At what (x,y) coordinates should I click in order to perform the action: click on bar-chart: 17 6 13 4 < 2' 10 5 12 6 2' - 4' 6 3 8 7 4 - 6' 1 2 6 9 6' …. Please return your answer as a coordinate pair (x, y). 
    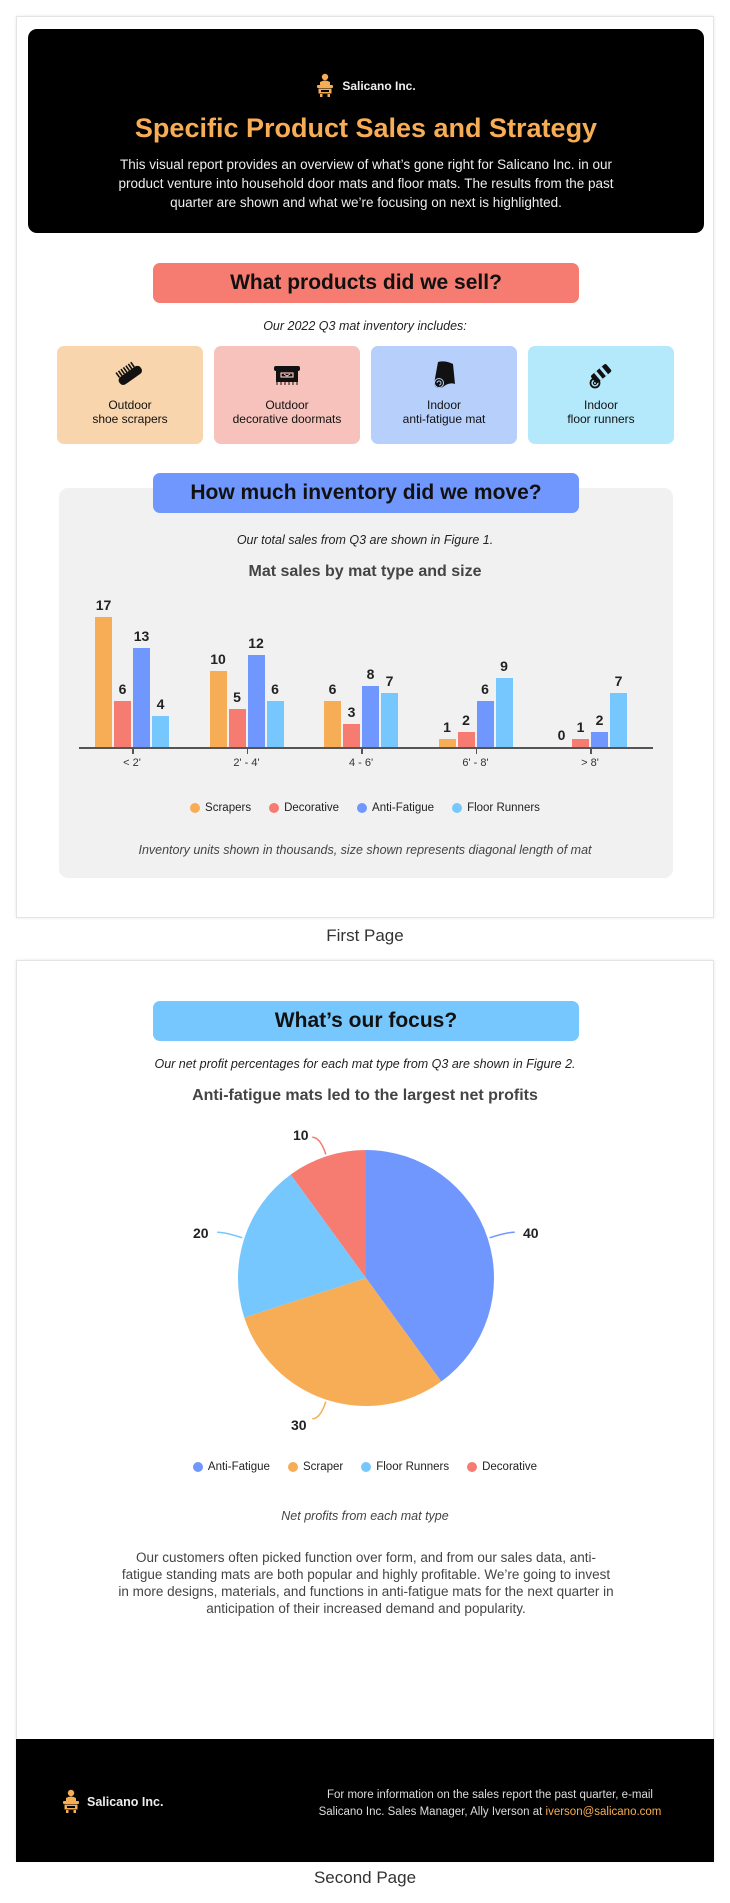
    Looking at the image, I should click on (366, 682).